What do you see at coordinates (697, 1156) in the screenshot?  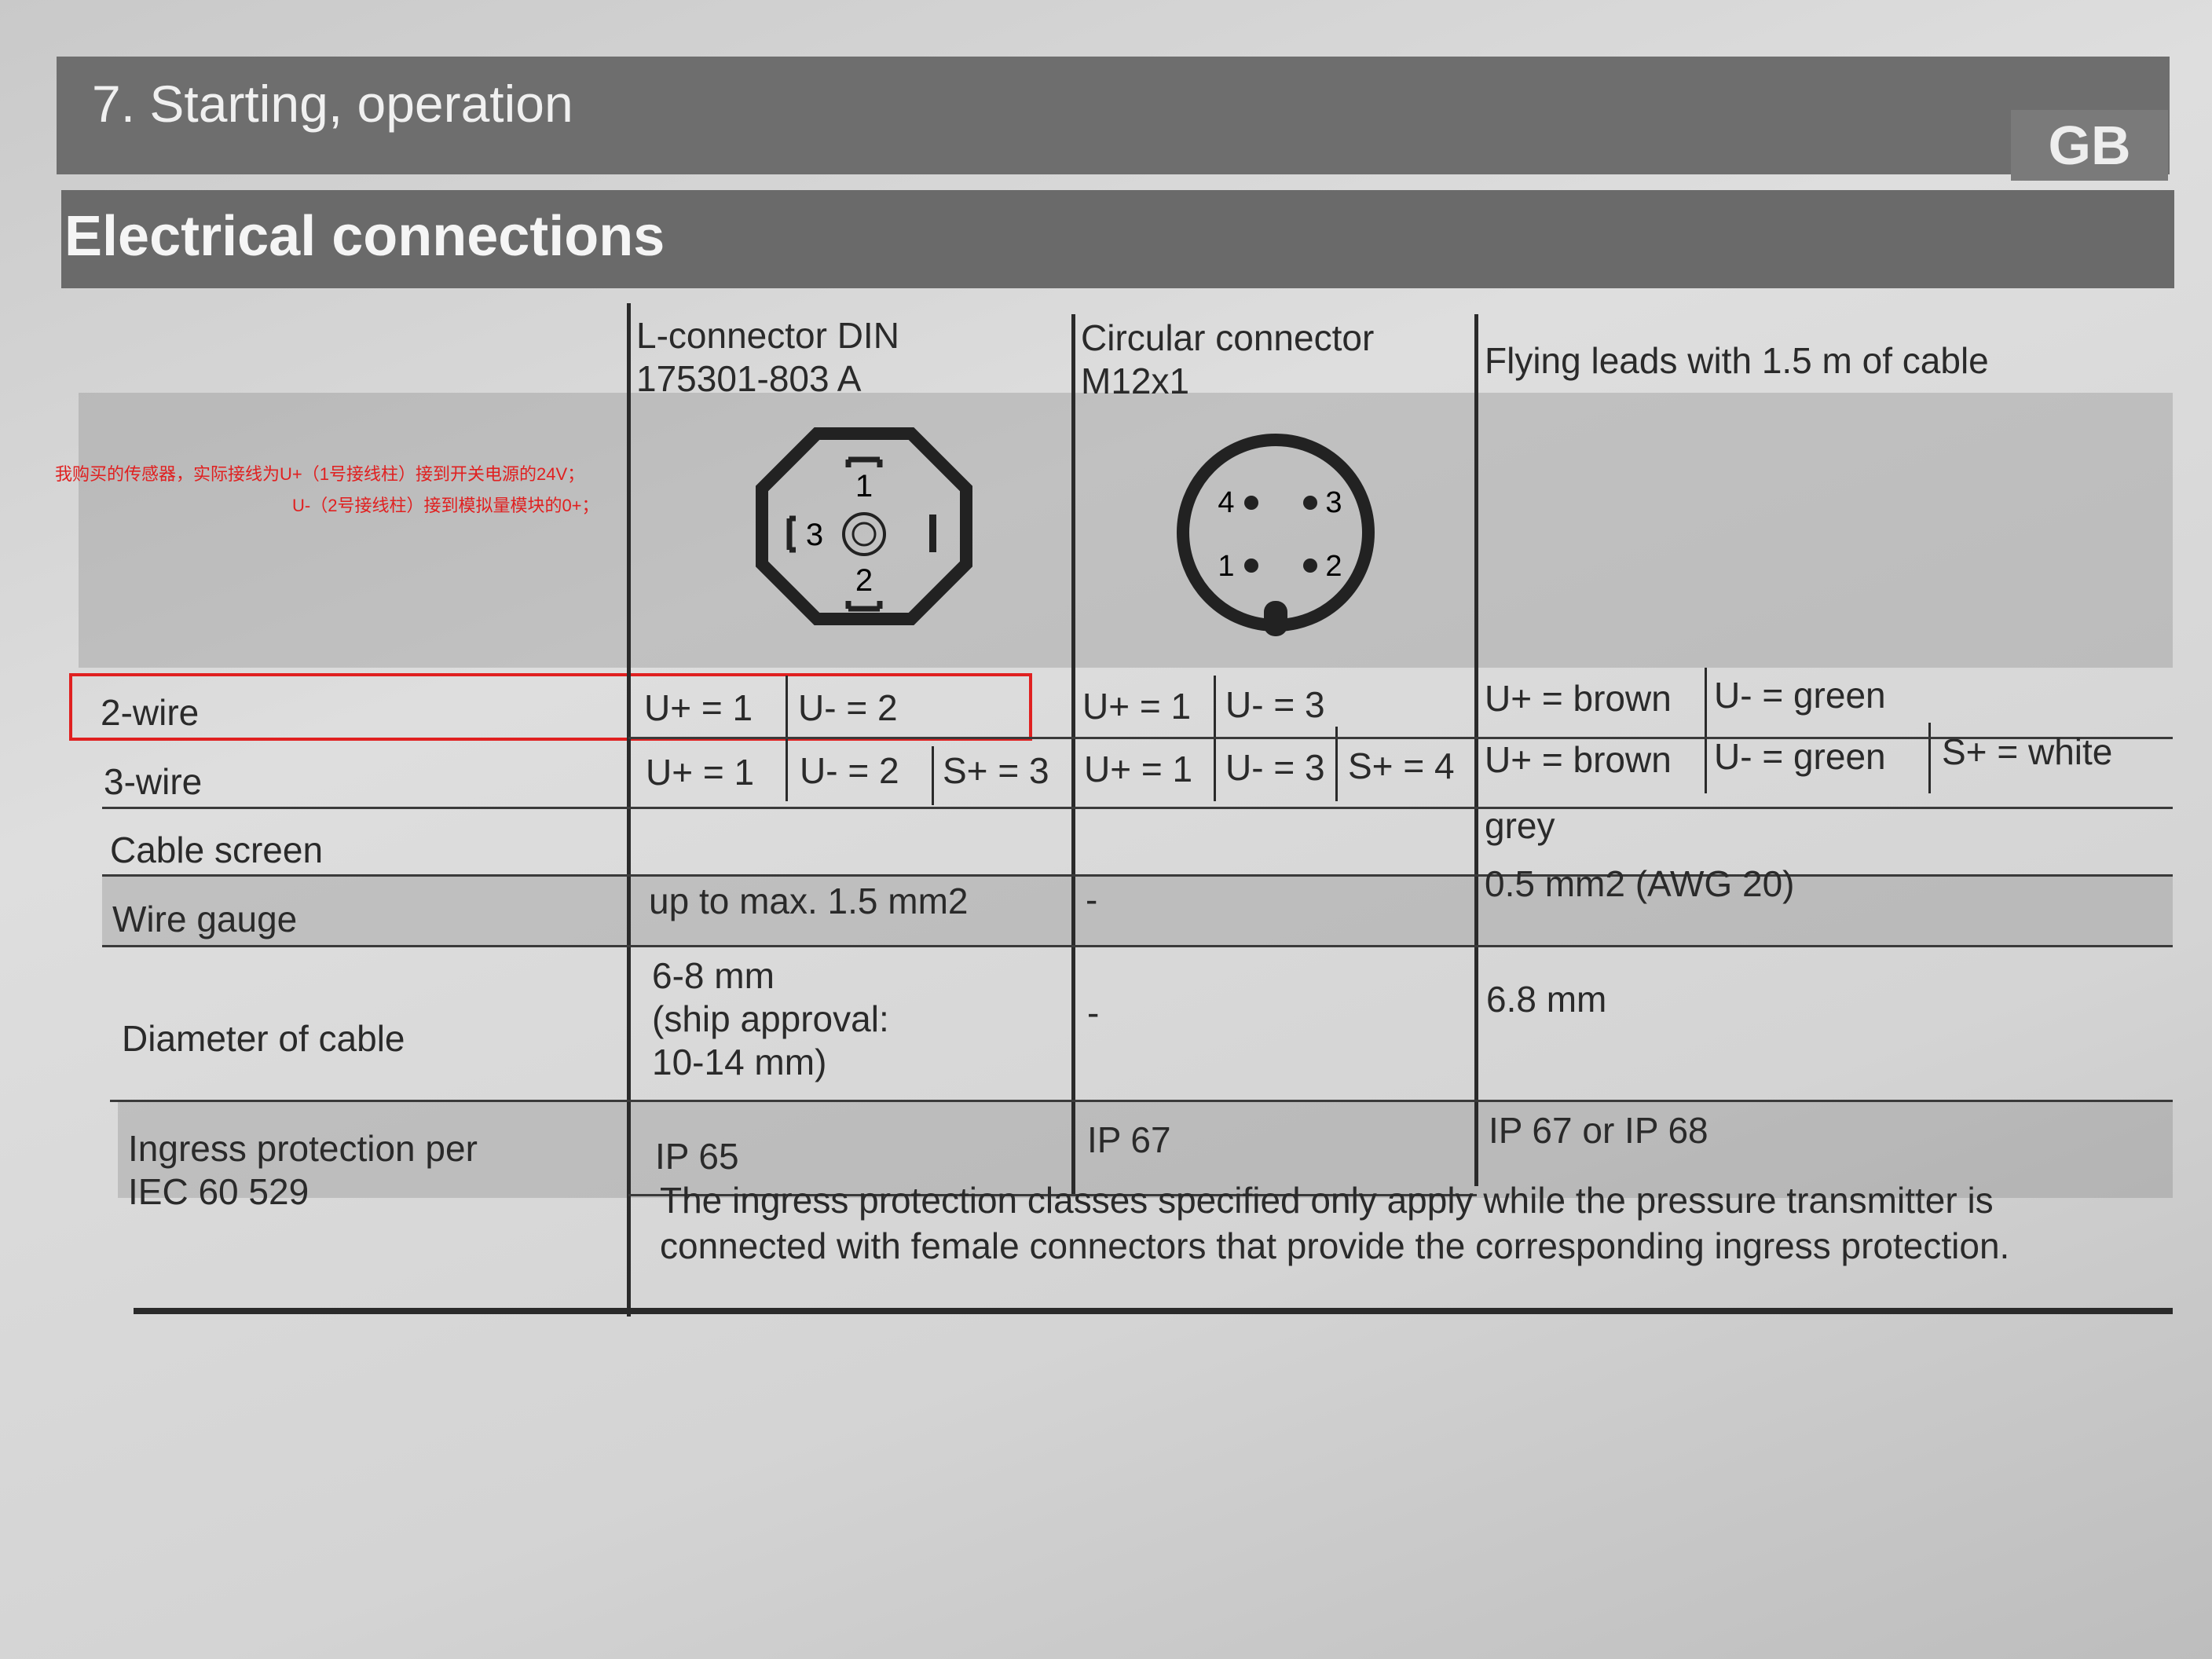 I see `cell-ingress-lconn: IP 65` at bounding box center [697, 1156].